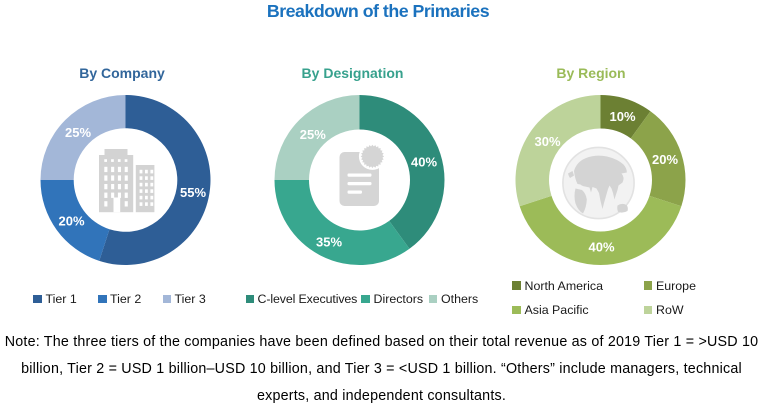  What do you see at coordinates (329, 241) in the screenshot?
I see `svg-text: 35%` at bounding box center [329, 241].